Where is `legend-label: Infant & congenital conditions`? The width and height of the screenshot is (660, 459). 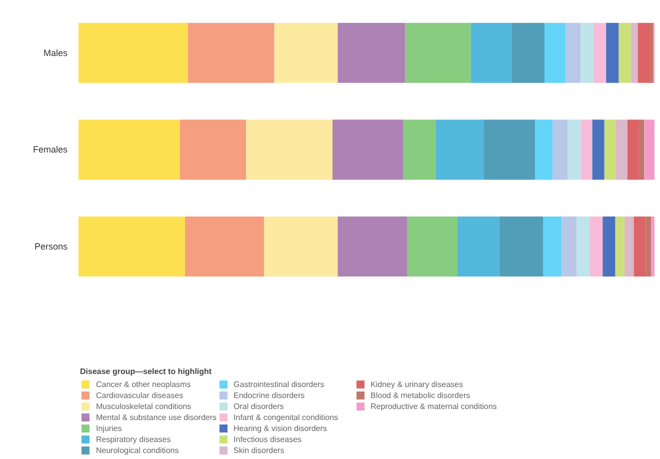 legend-label: Infant & congenital conditions is located at coordinates (287, 417).